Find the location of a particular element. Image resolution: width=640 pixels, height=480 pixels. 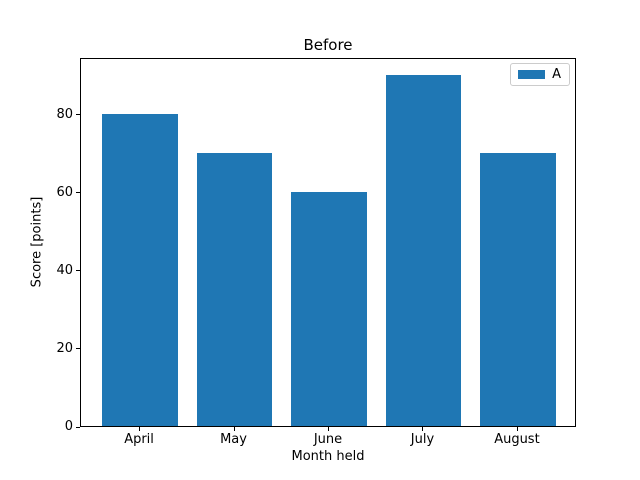

bar-april is located at coordinates (140, 269).